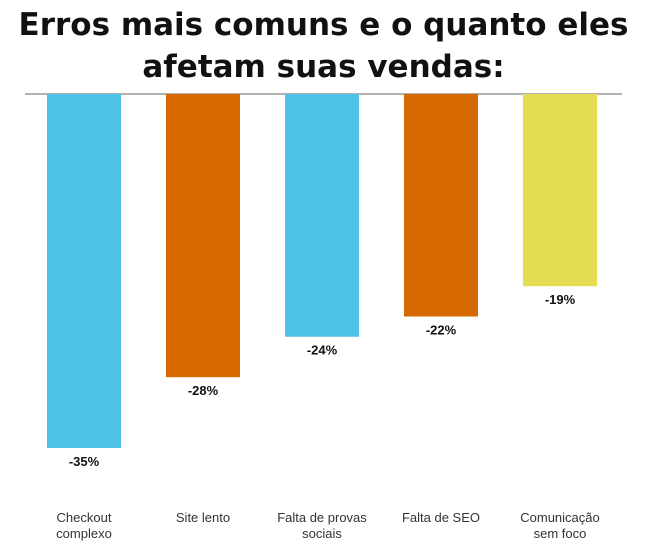  Describe the element at coordinates (84, 533) in the screenshot. I see `category-label-1-line-2: complexo` at that location.